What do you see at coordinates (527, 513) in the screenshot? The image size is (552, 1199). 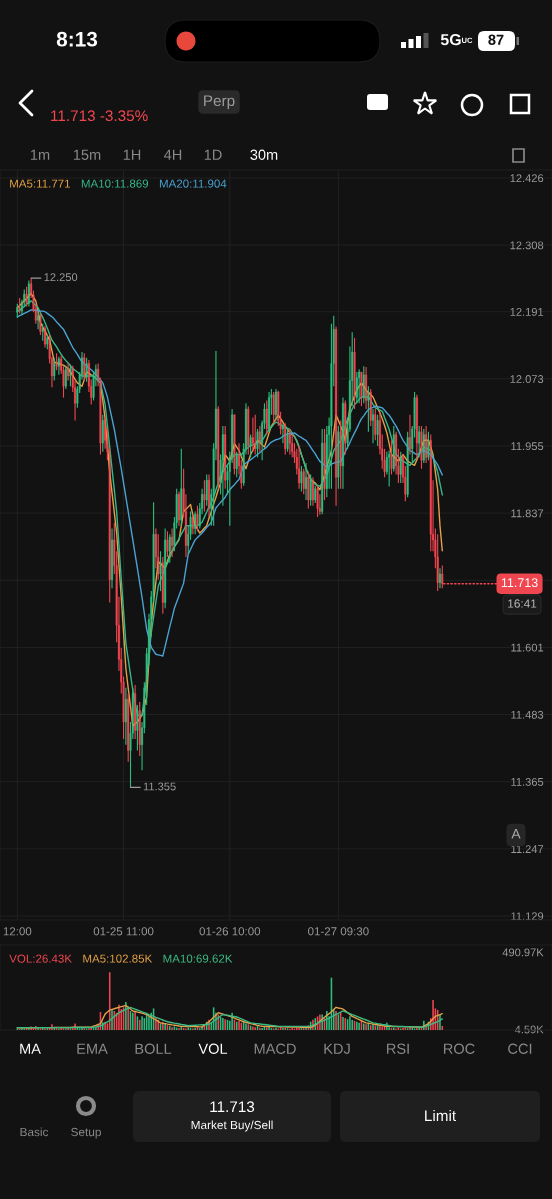 I see `y-tick-label: 11.837` at bounding box center [527, 513].